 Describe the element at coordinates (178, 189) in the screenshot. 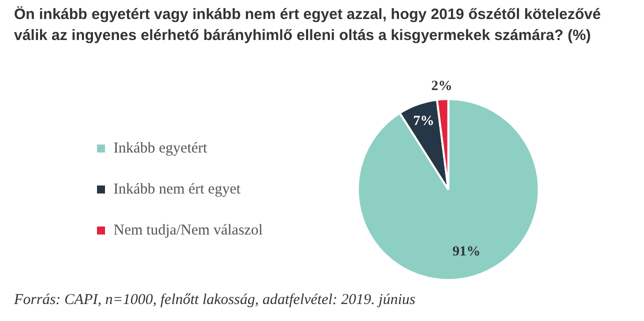

I see `legend-label: Inkább nem ért egyet` at that location.